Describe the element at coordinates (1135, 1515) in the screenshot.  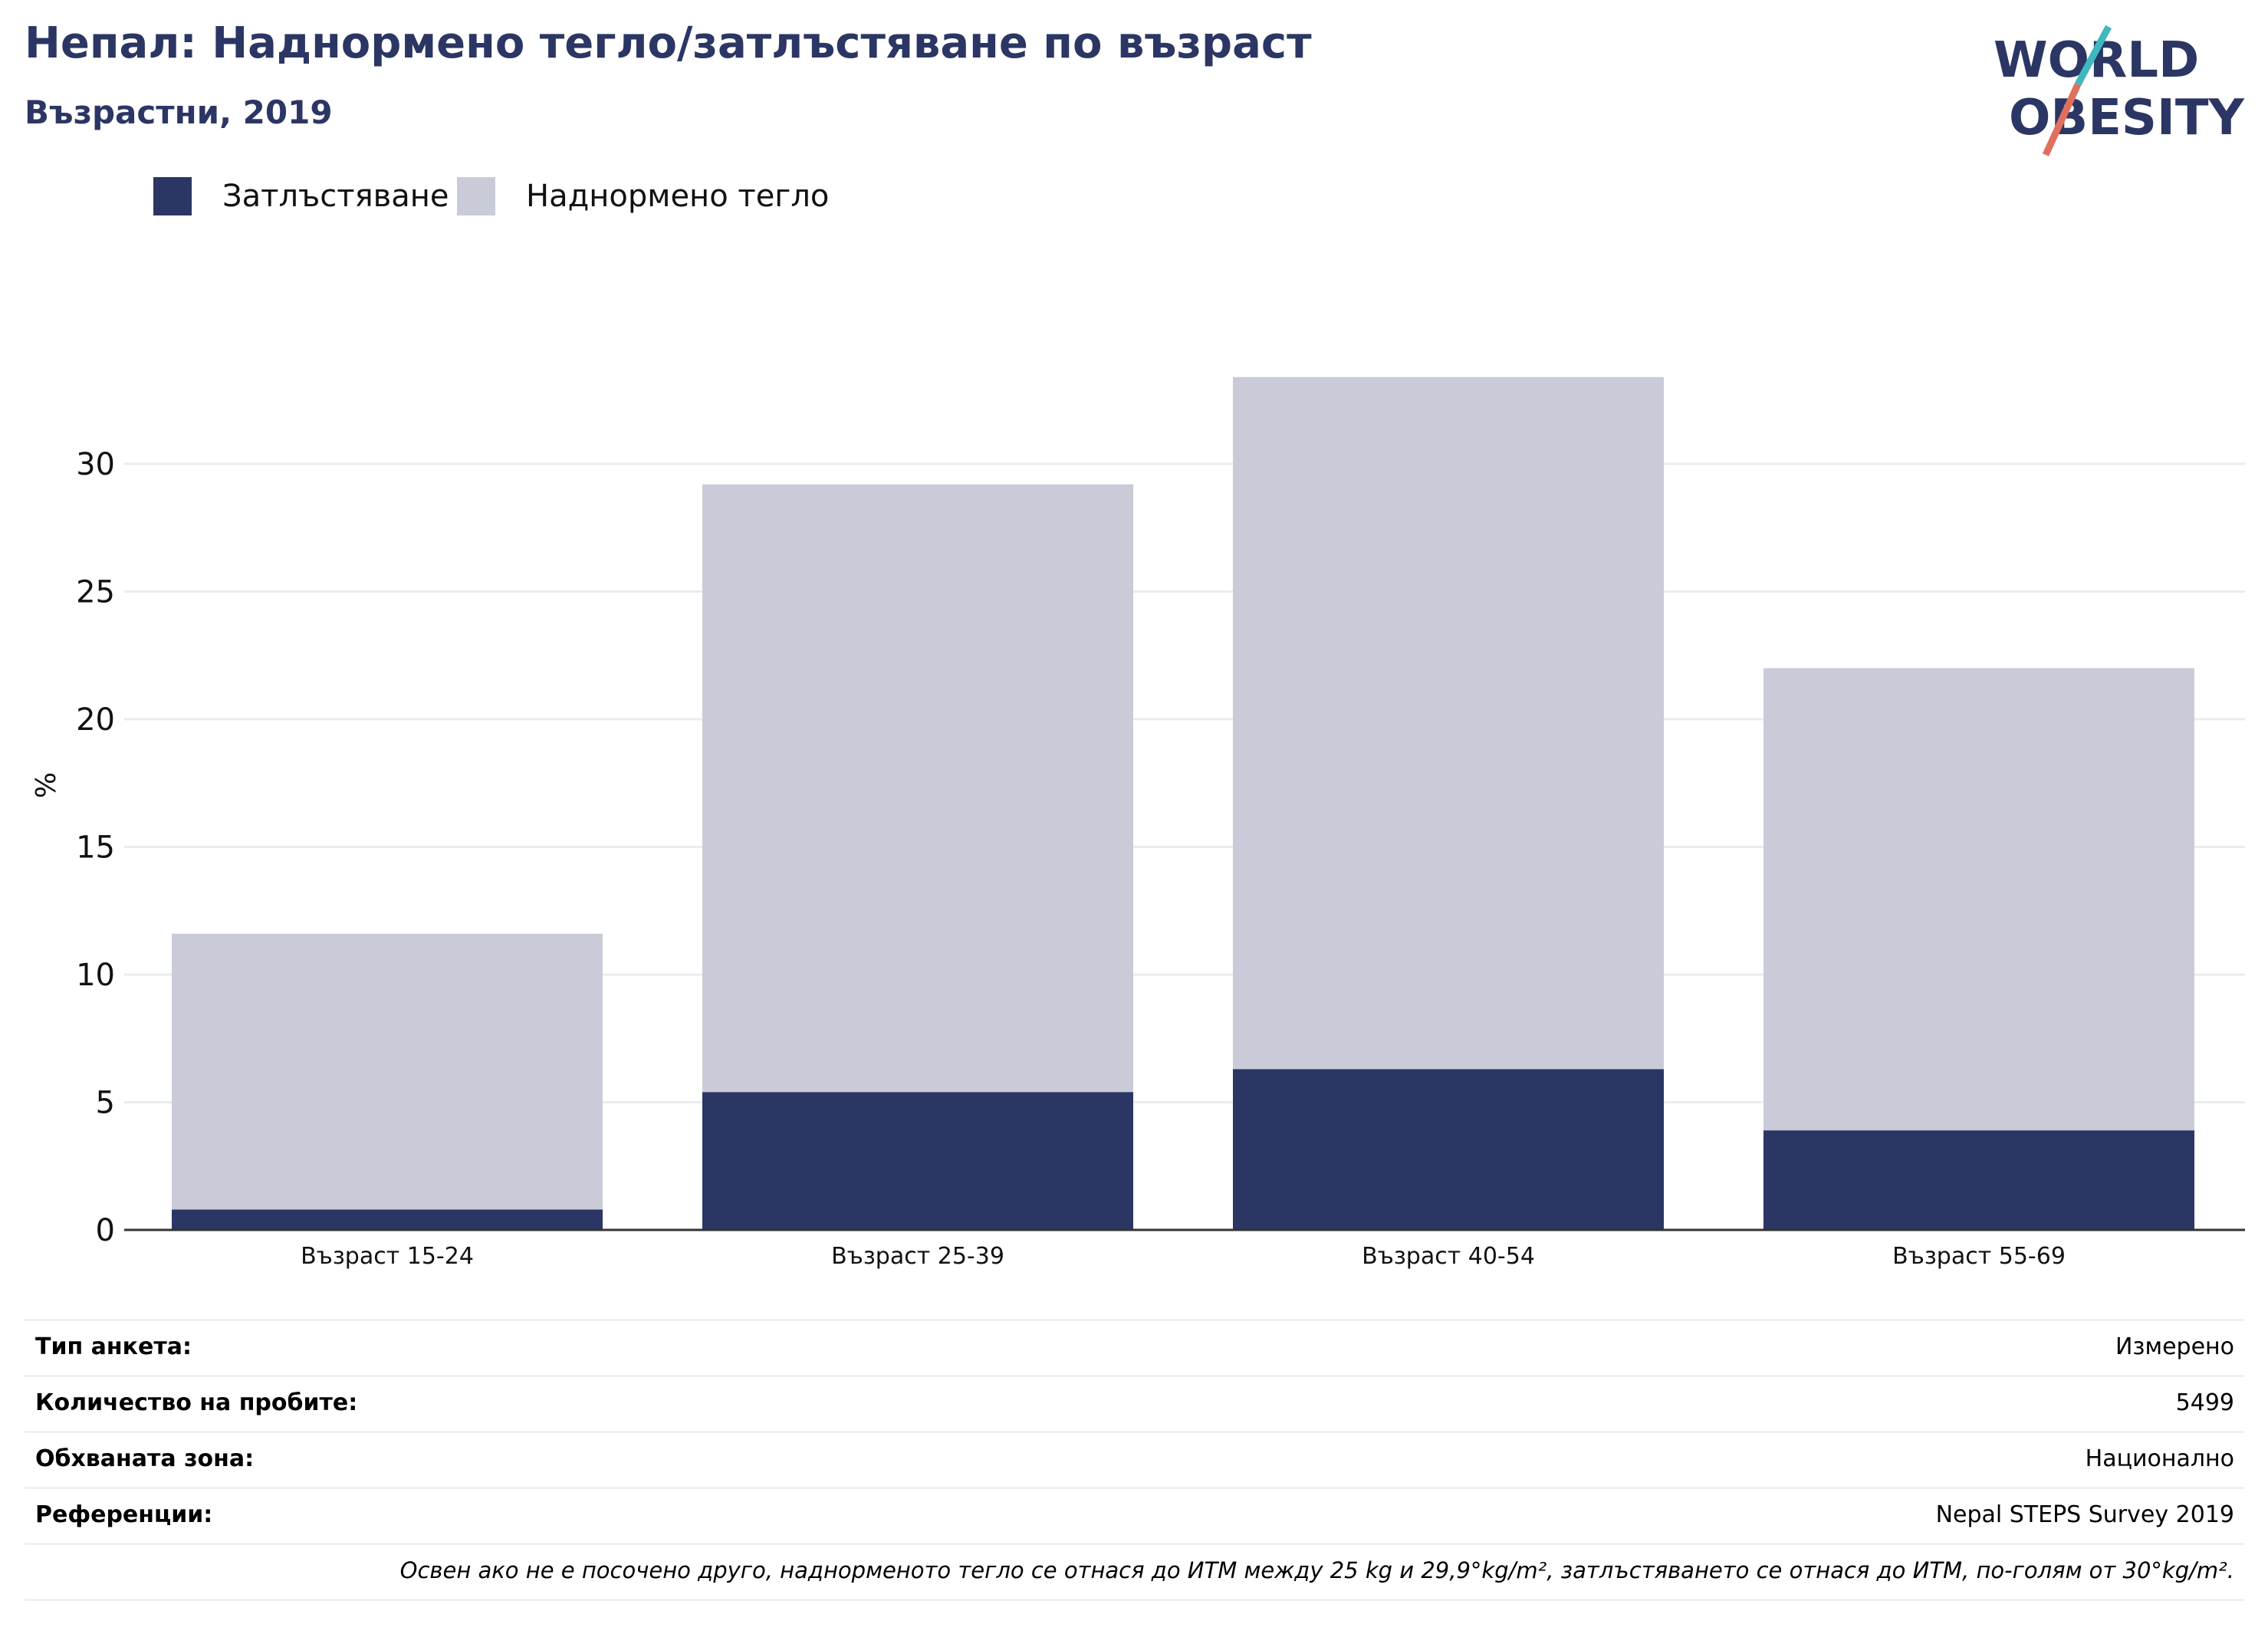
I see `info-row-references: Референции: Nepal STEPS Survey 2019` at that location.